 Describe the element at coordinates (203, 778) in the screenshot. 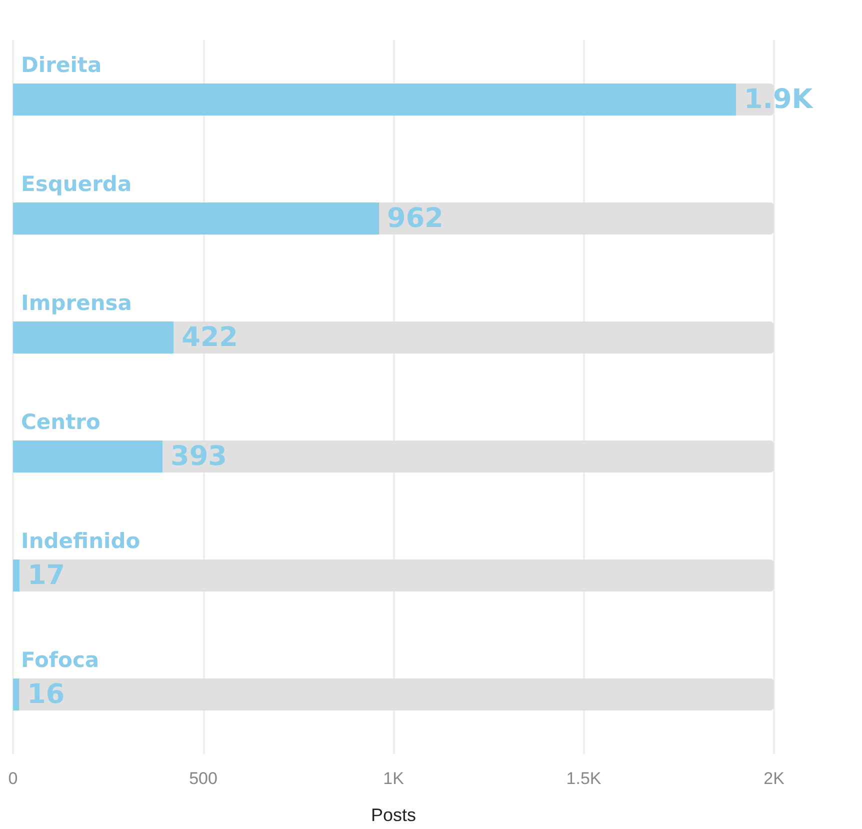

I see `x-tick-label: 500` at that location.